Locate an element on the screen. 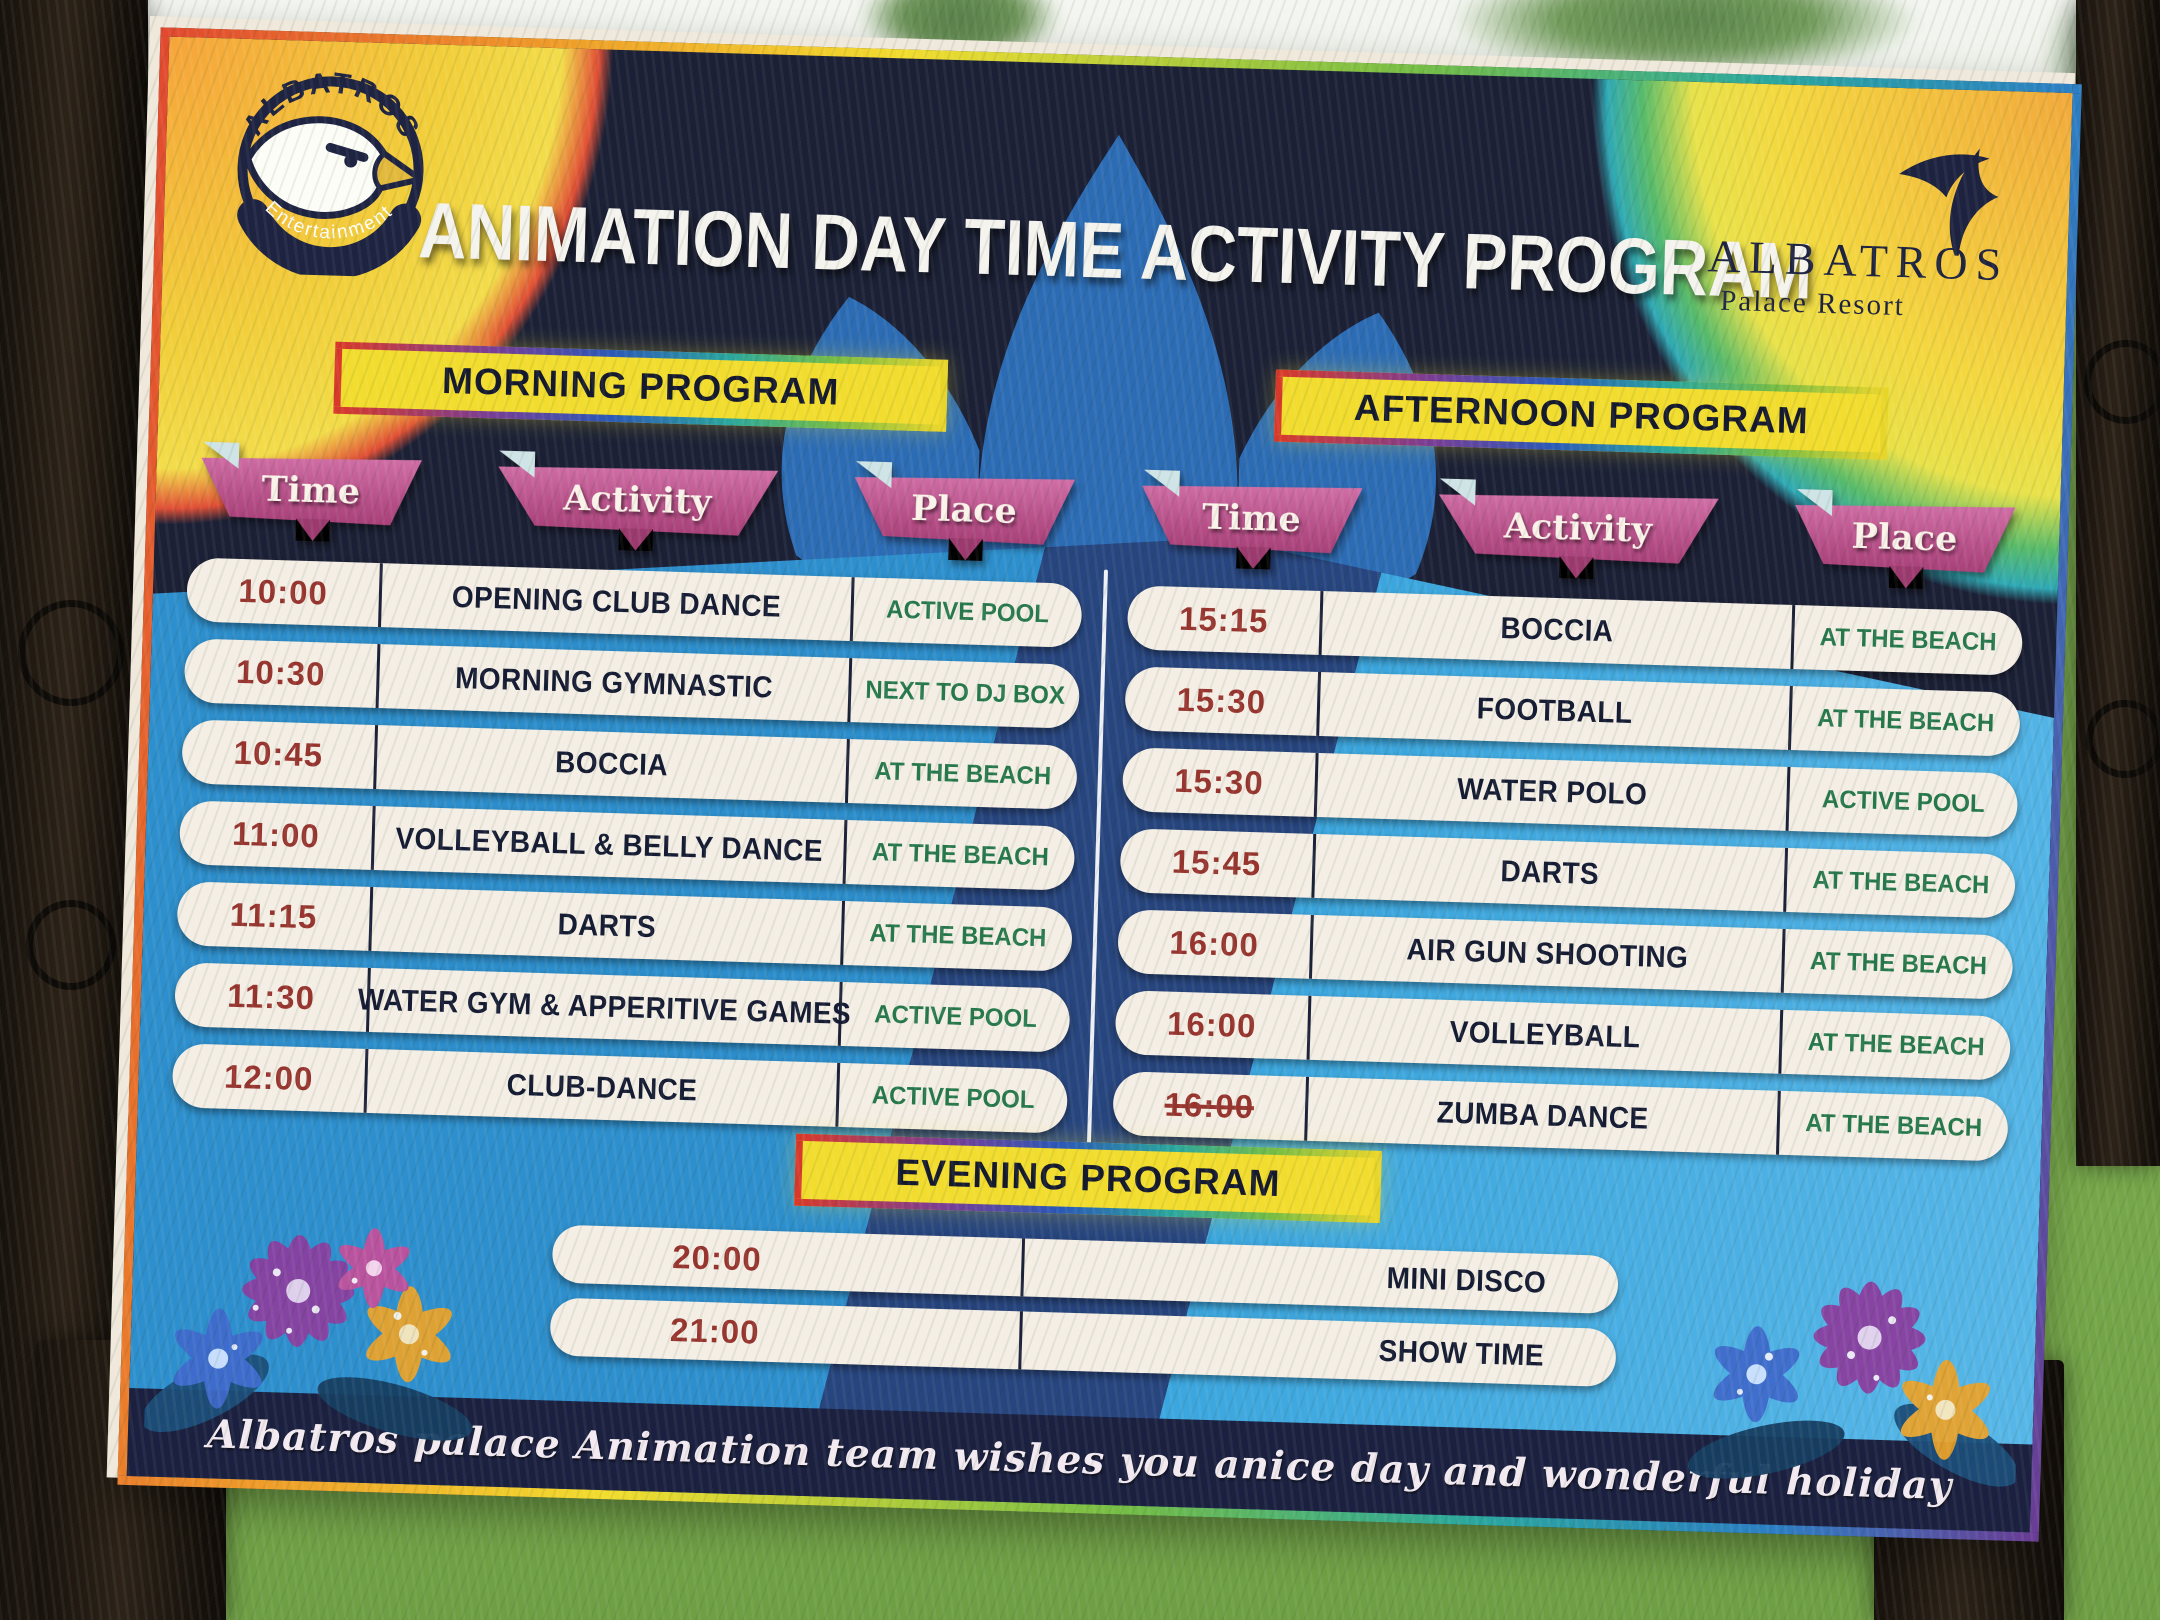  row-activity: OPENING CLUB DANCE is located at coordinates (616, 601).